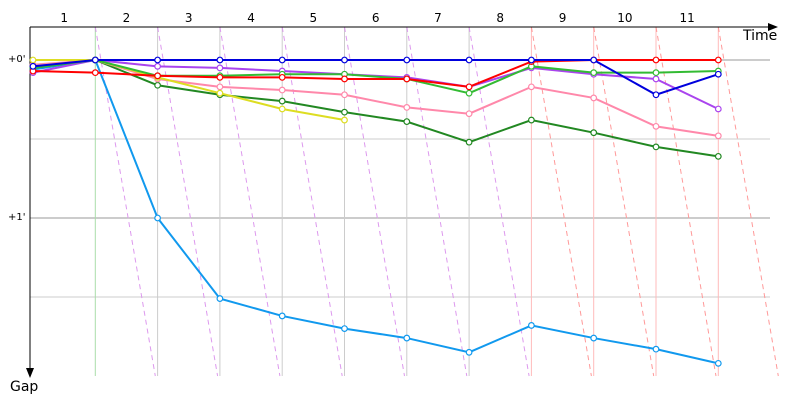 The width and height of the screenshot is (800, 400). Describe the element at coordinates (376, 18) in the screenshot. I see `lap-label: 6` at that location.